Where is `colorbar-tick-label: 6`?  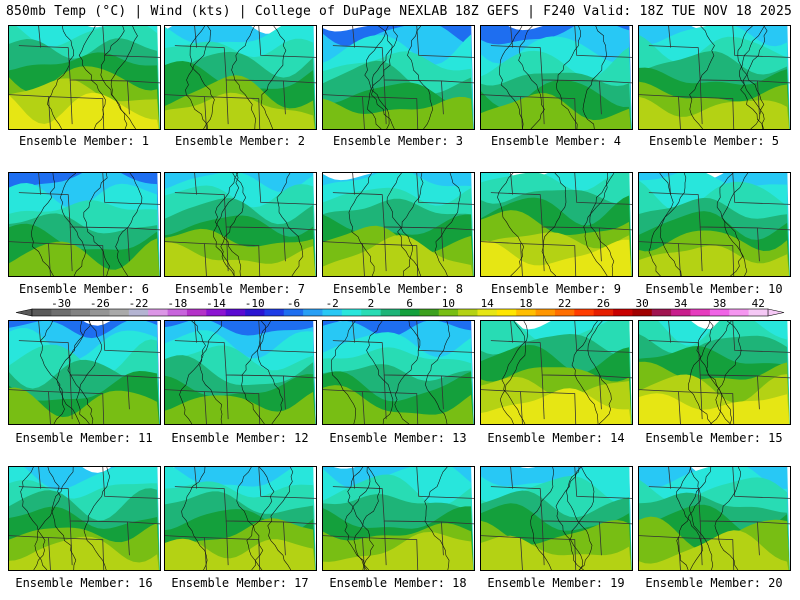 colorbar-tick-label: 6 is located at coordinates (409, 304).